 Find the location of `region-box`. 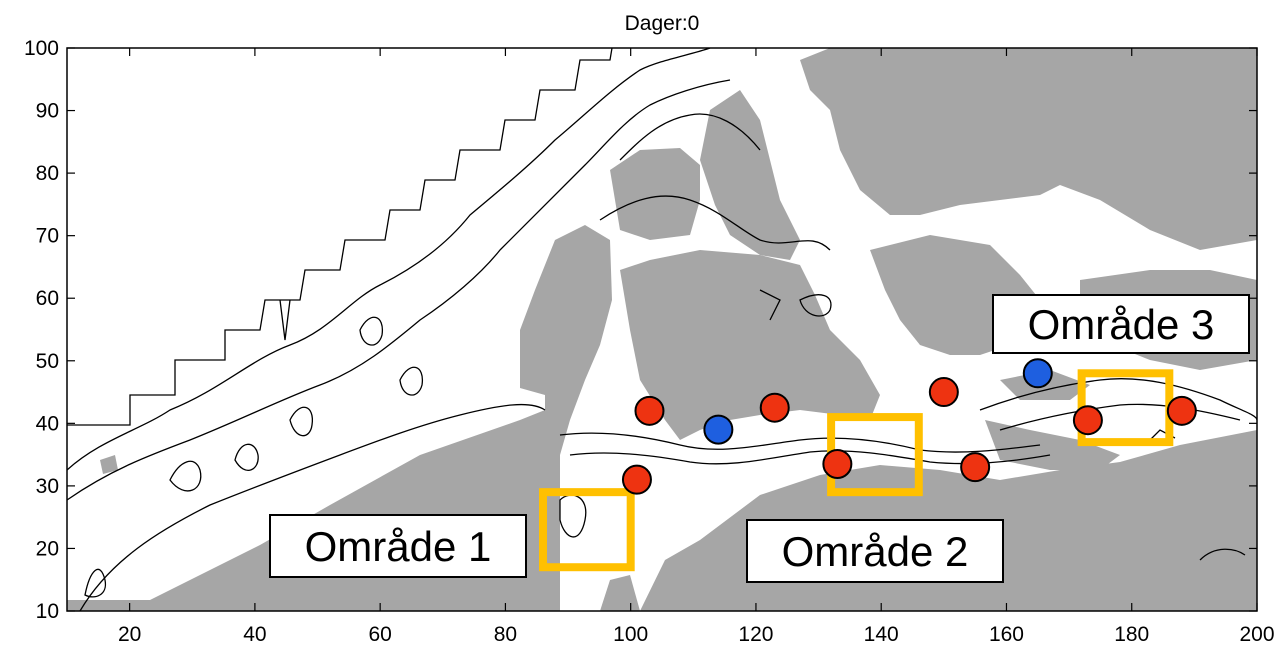

region-box is located at coordinates (587, 530).